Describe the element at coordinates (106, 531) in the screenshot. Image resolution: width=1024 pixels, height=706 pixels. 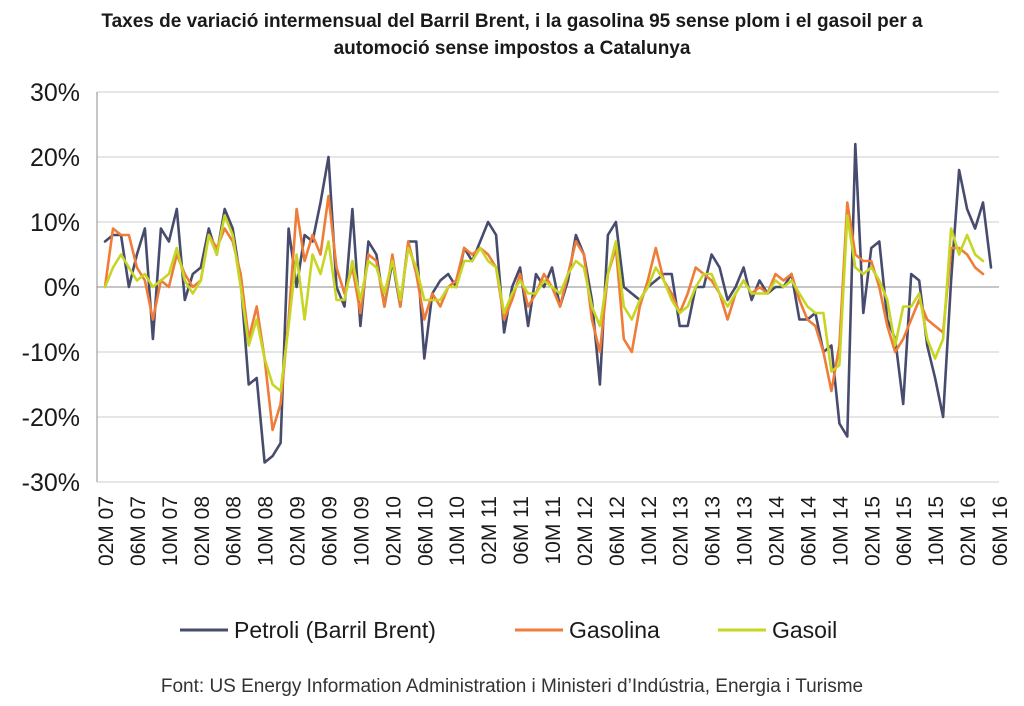
I see `x-tick-label: 02M 07` at that location.